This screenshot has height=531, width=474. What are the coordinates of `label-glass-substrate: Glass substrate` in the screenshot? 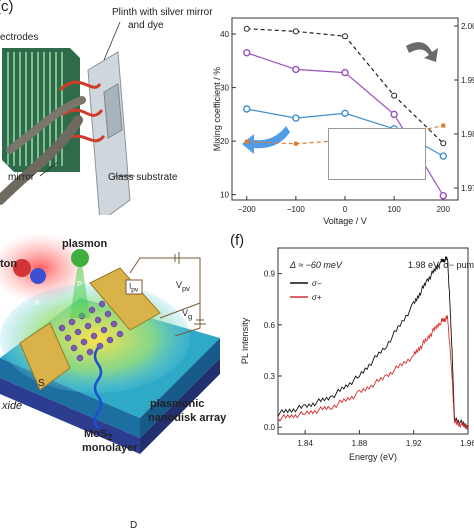 It's located at (143, 177).